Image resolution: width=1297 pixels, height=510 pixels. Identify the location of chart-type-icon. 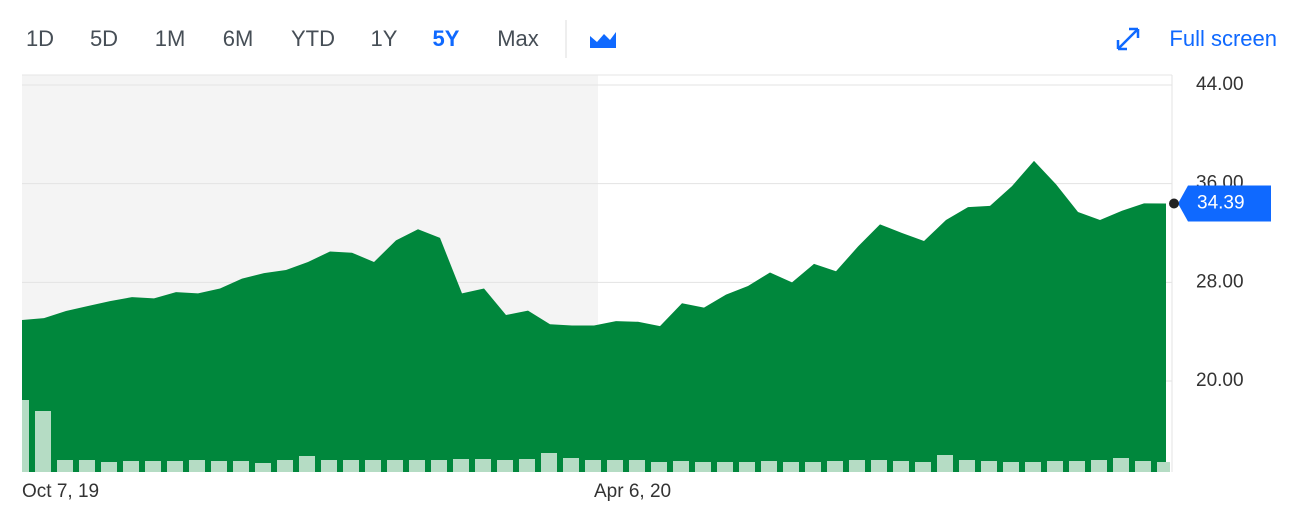
(603, 40).